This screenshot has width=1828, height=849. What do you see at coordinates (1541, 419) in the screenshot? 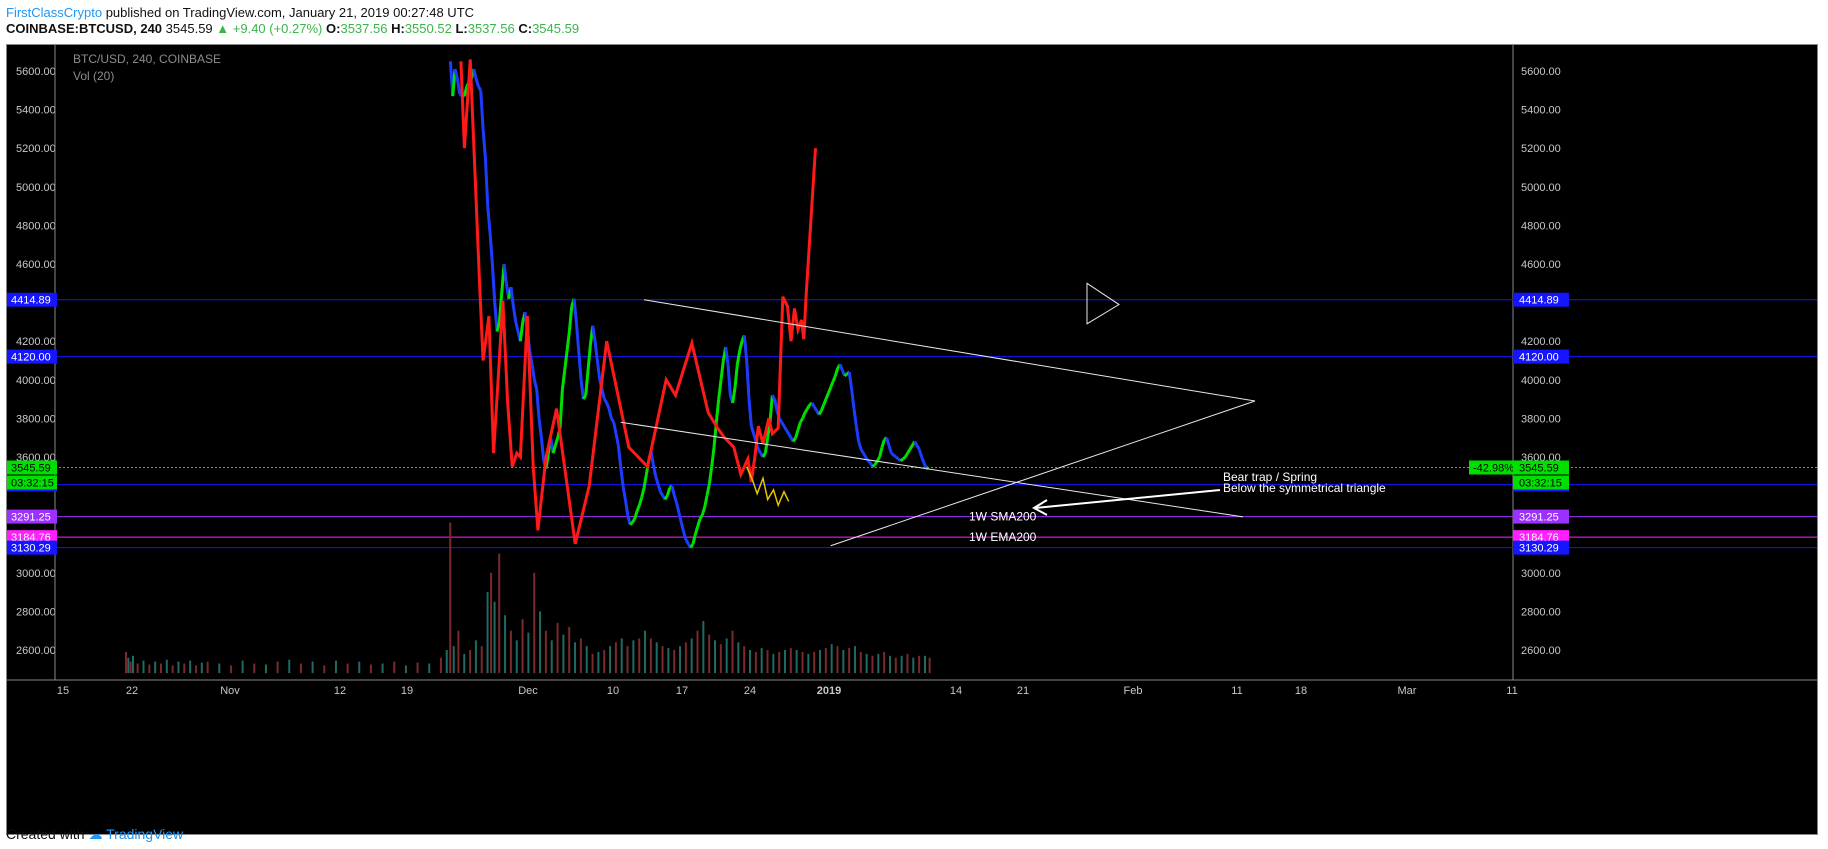
I see `y-tick-label-right: 3800.00` at bounding box center [1541, 419].